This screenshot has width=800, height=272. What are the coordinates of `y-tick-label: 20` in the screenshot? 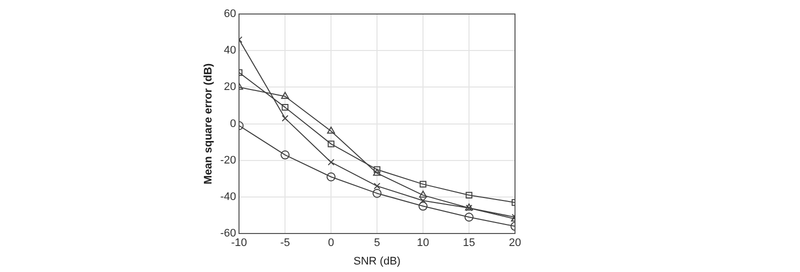 It's located at (230, 87).